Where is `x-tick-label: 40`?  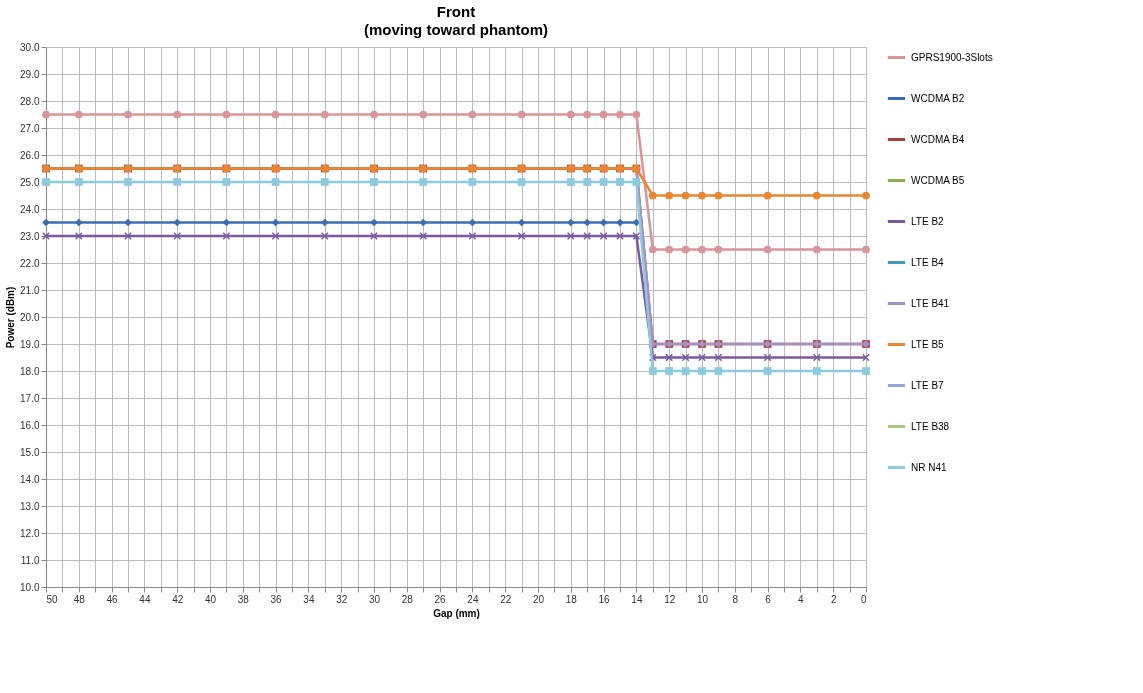 x-tick-label: 40 is located at coordinates (210, 599).